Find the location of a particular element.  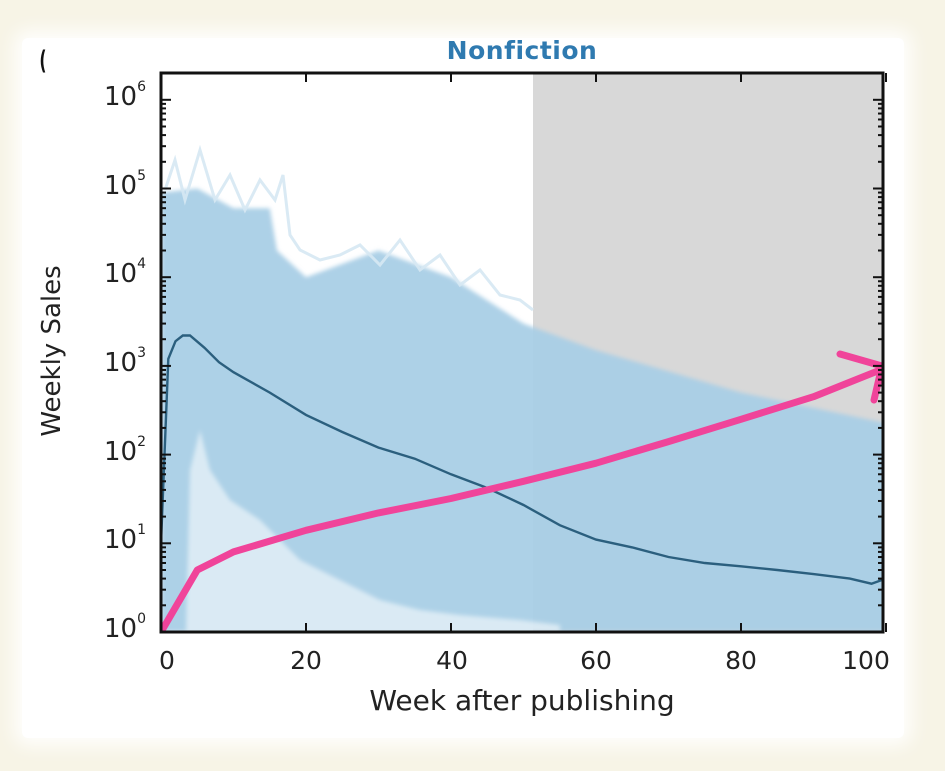

panel-label-fragment: ( is located at coordinates (43, 61).